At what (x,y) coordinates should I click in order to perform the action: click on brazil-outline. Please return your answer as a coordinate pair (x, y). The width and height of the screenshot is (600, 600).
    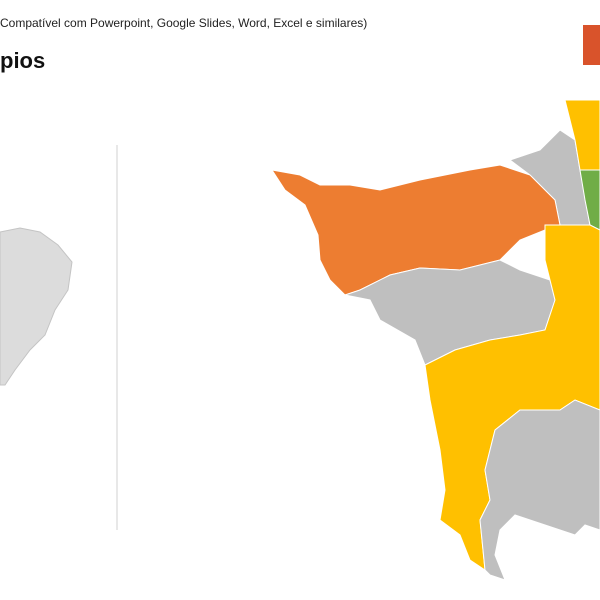
    Looking at the image, I should click on (36, 306).